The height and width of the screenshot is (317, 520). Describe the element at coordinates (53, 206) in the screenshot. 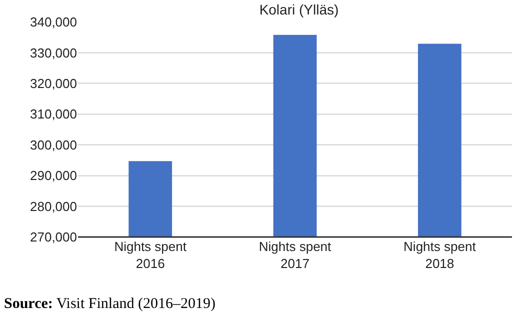

I see `y-tick-label: 280,000` at that location.